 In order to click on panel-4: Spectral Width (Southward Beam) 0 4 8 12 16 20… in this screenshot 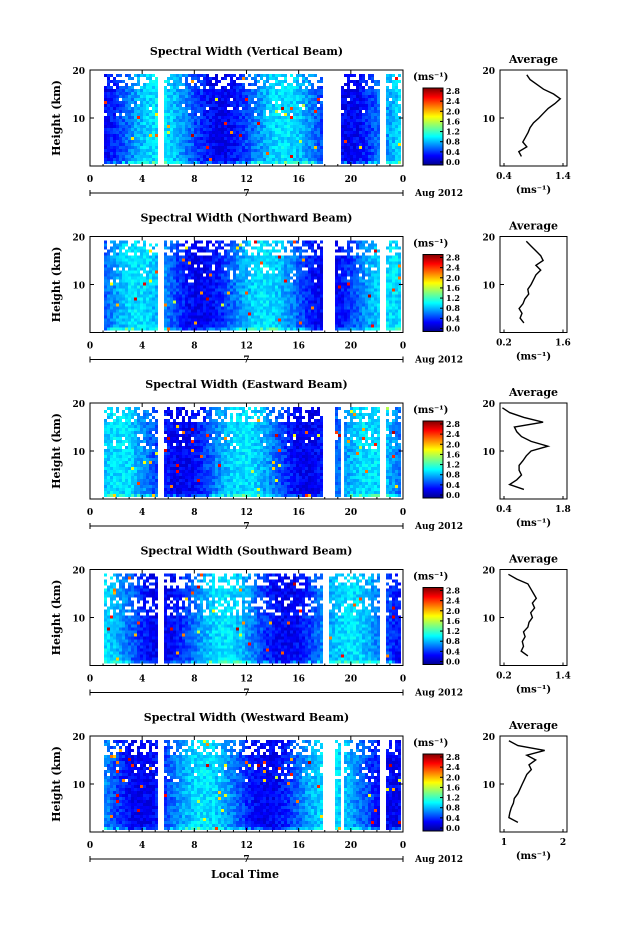, I will do `click(310, 622)`.